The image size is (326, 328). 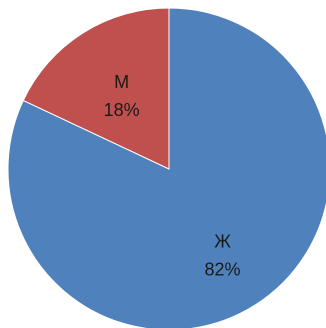 What do you see at coordinates (122, 110) in the screenshot?
I see `slice-value-label: 18%` at bounding box center [122, 110].